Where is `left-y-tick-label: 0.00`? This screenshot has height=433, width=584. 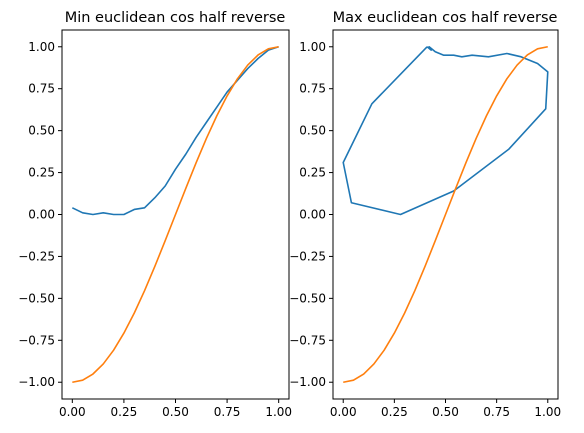 left-y-tick-label: 0.00 is located at coordinates (41, 215).